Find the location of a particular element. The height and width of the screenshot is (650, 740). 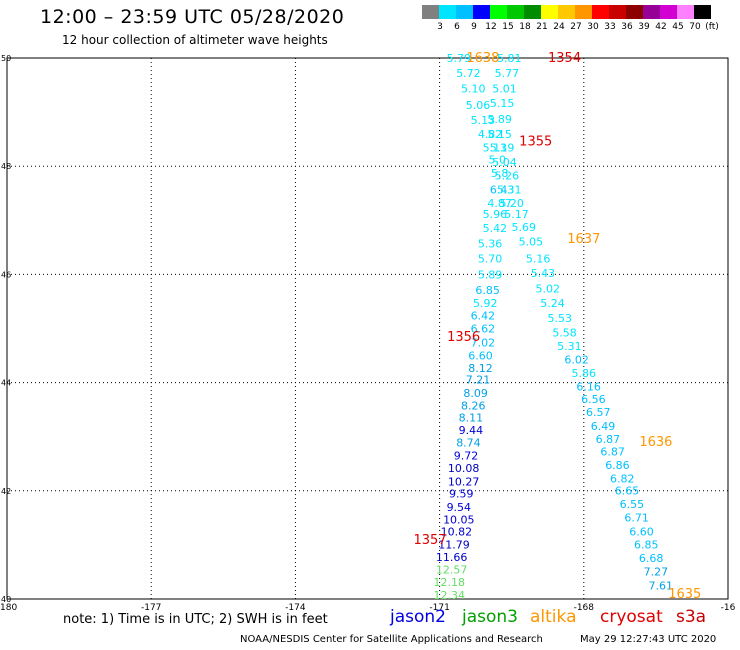

swh-value-label: 6.82 is located at coordinates (622, 479).